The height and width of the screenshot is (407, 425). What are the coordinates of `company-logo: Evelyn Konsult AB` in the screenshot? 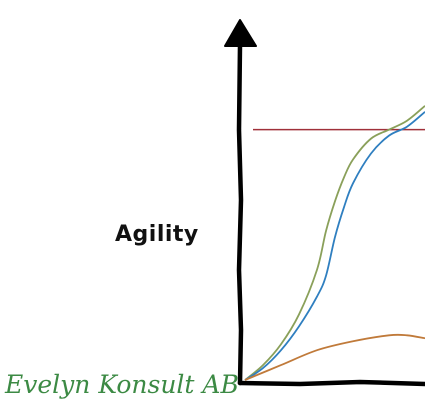 It's located at (122, 384).